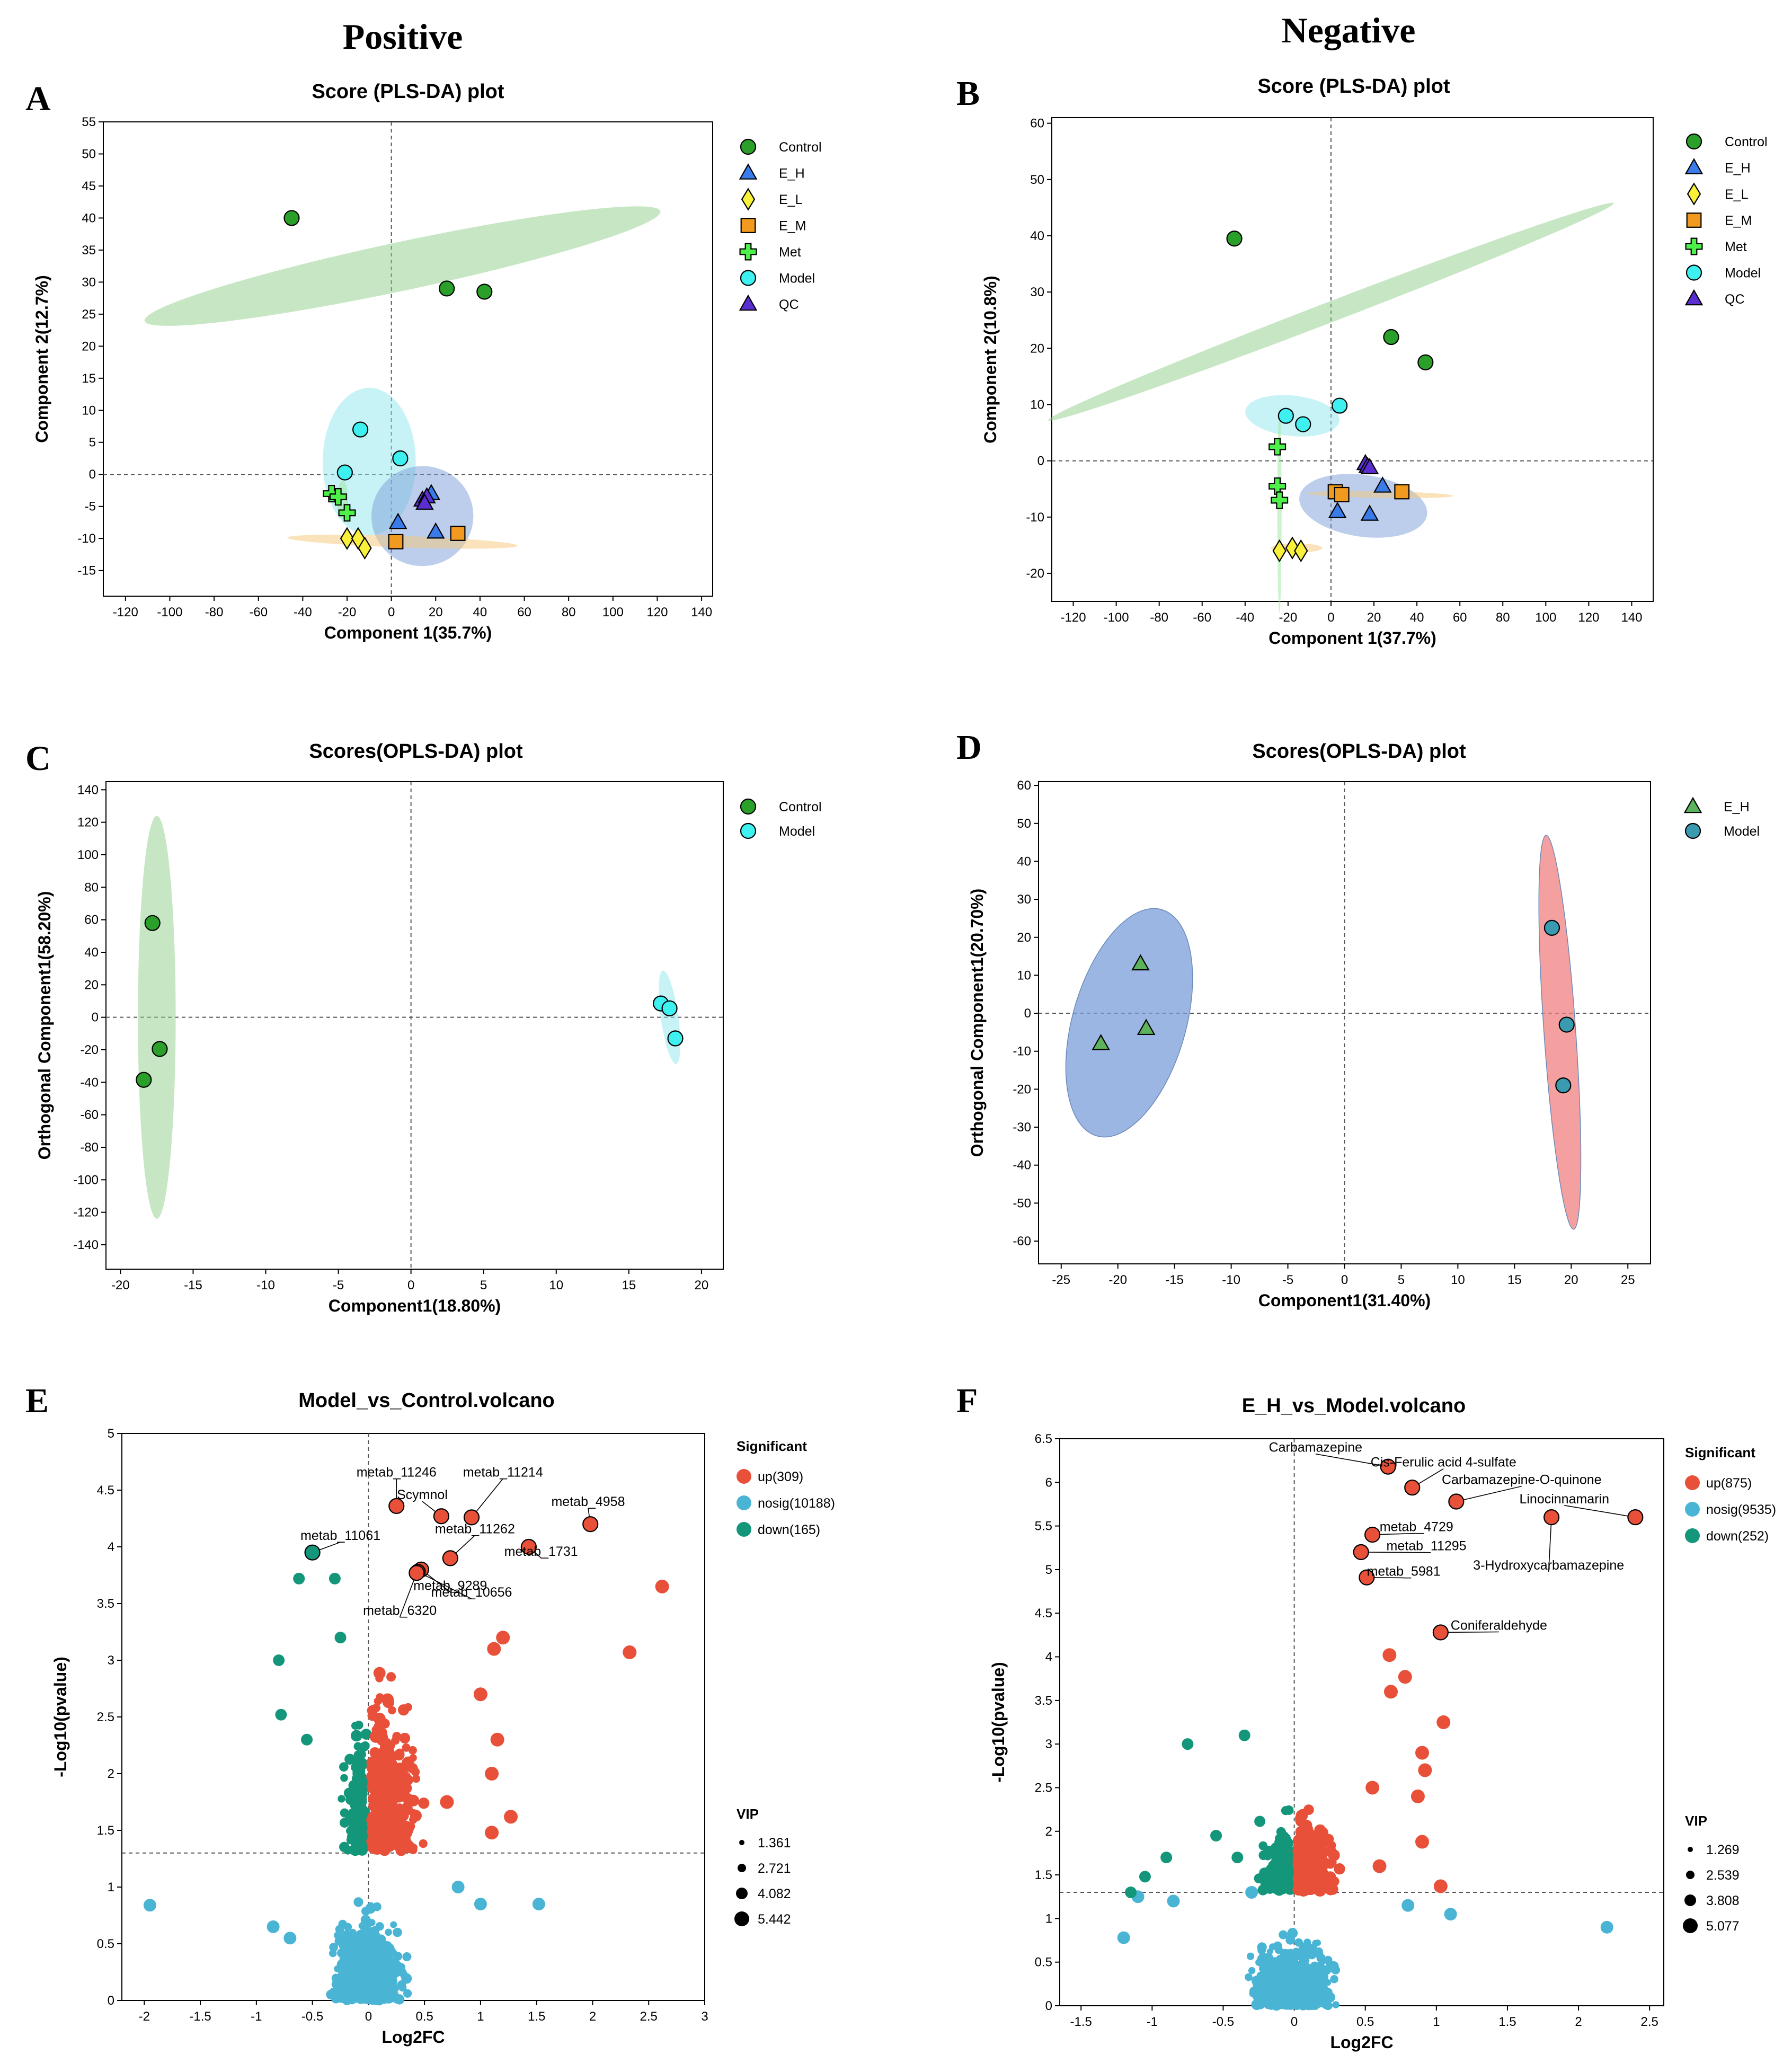 Image resolution: width=1792 pixels, height=2072 pixels. Describe the element at coordinates (392, 612) in the screenshot. I see `x-tick-label: 0` at that location.